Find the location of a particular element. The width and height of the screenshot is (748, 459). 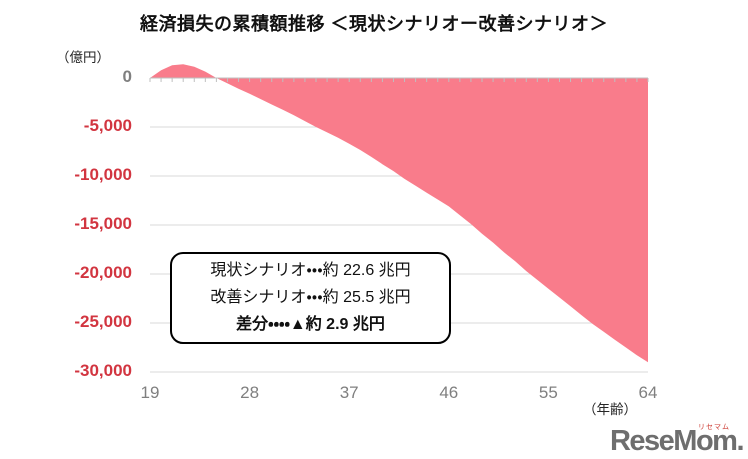

summary-line-improved-scenario: 改善シナリオ・・・約 25.5 兆円 is located at coordinates (310, 297).